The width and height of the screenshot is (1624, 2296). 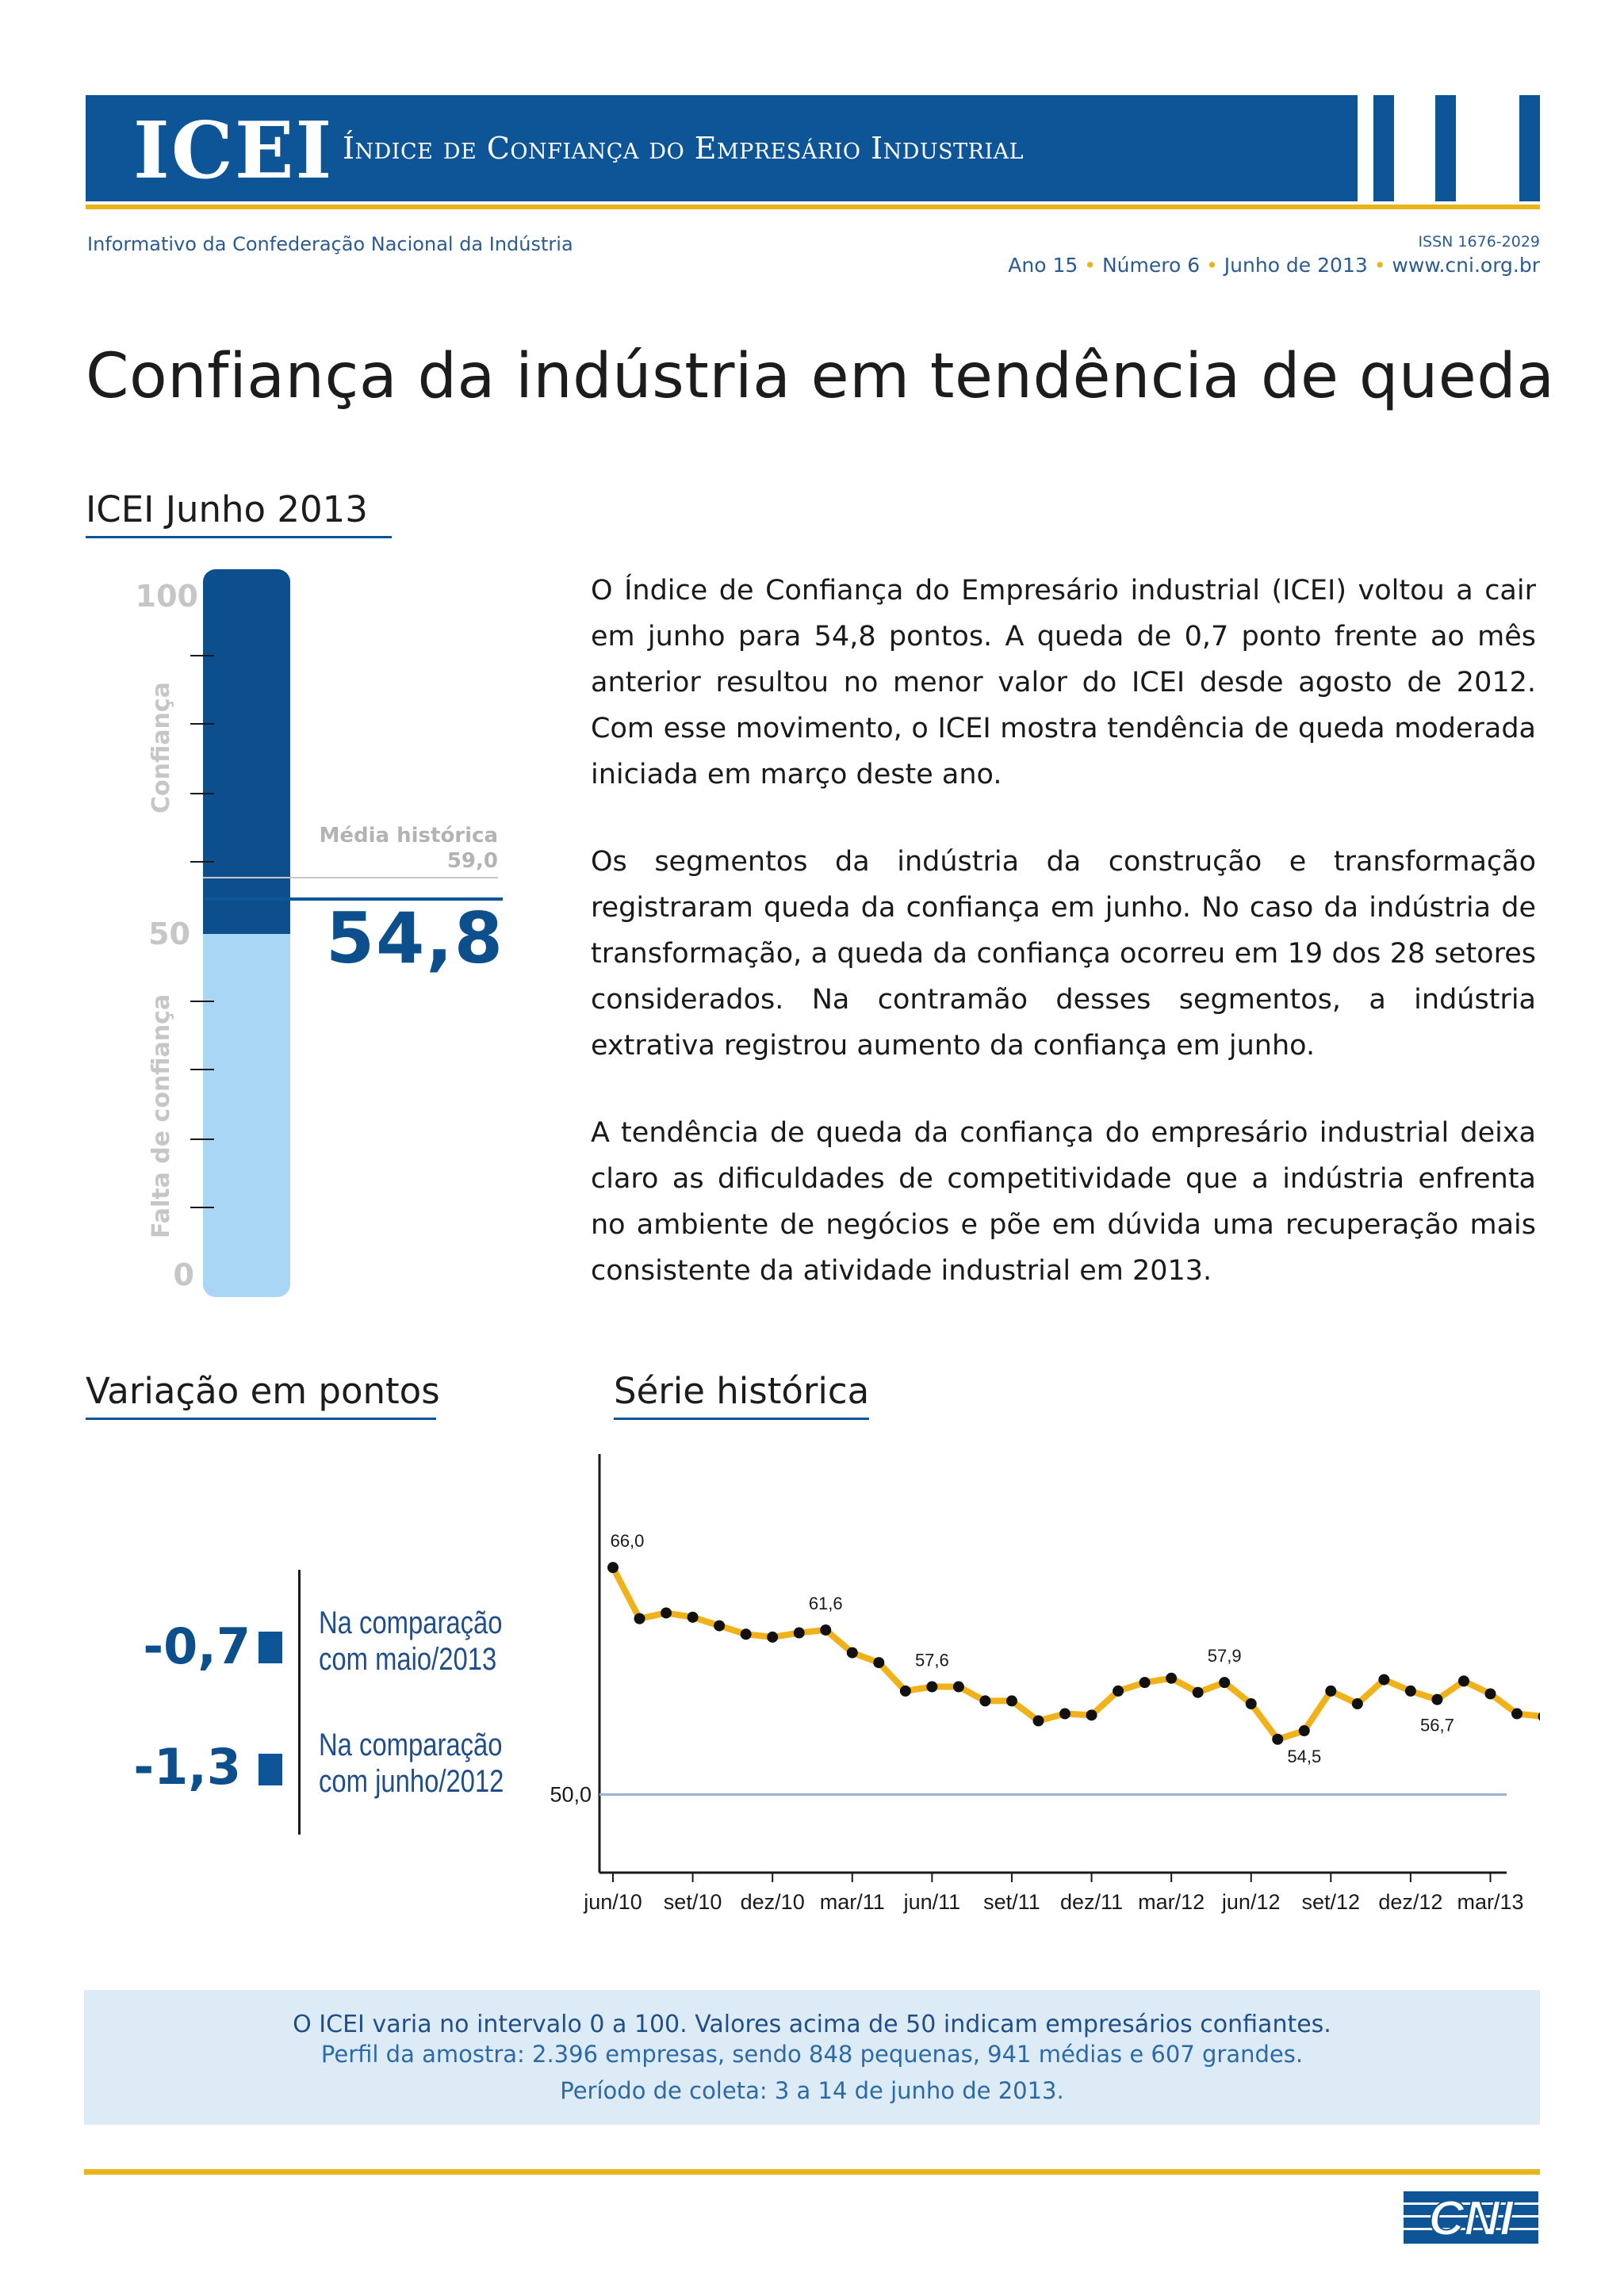 I want to click on label-confidence: Confiança, so click(x=161, y=748).